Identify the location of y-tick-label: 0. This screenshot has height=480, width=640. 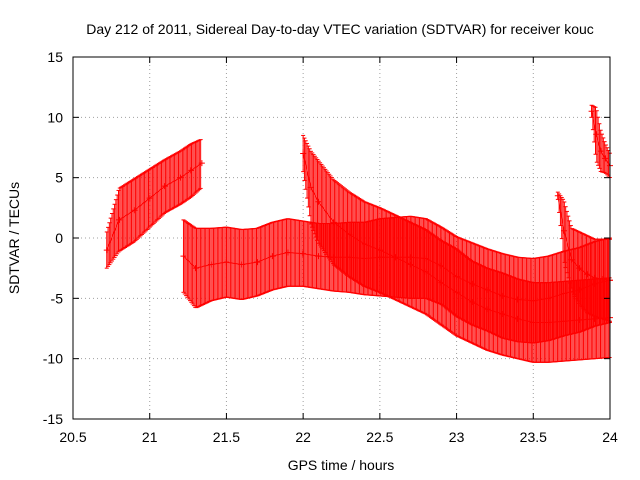
(59, 238).